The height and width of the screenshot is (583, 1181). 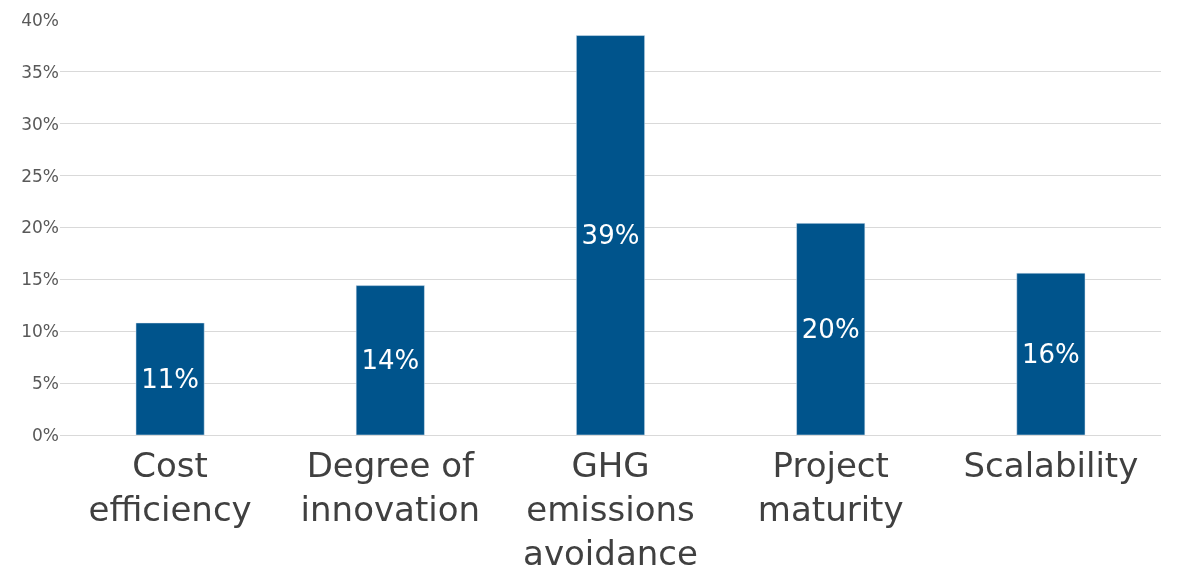 What do you see at coordinates (40, 175) in the screenshot?
I see `y-tick-label: 25%` at bounding box center [40, 175].